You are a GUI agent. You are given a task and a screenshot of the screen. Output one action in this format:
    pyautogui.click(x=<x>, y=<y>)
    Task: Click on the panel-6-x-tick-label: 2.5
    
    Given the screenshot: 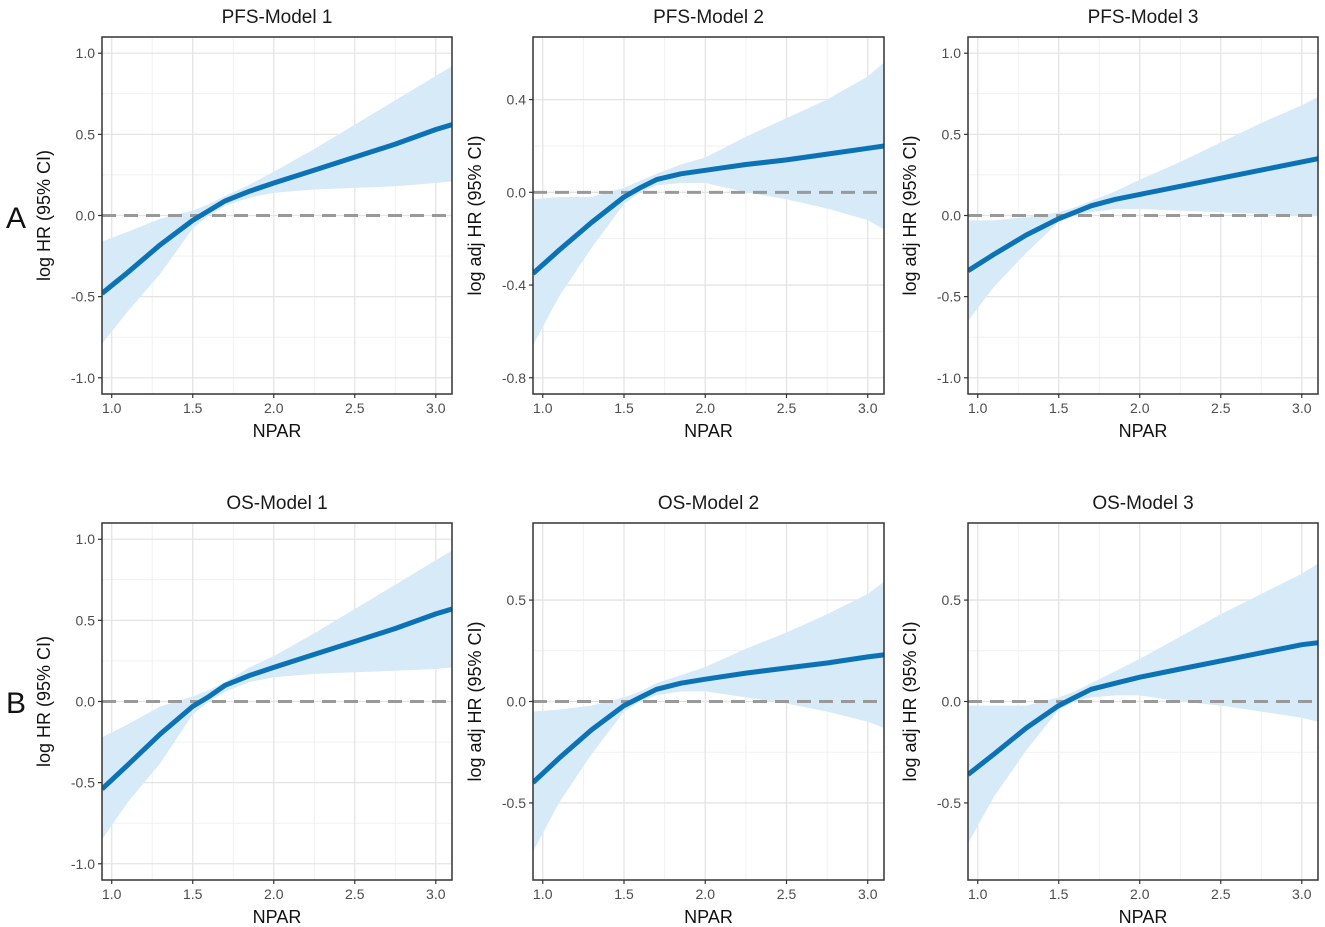 What is the action you would take?
    pyautogui.click(x=1221, y=894)
    